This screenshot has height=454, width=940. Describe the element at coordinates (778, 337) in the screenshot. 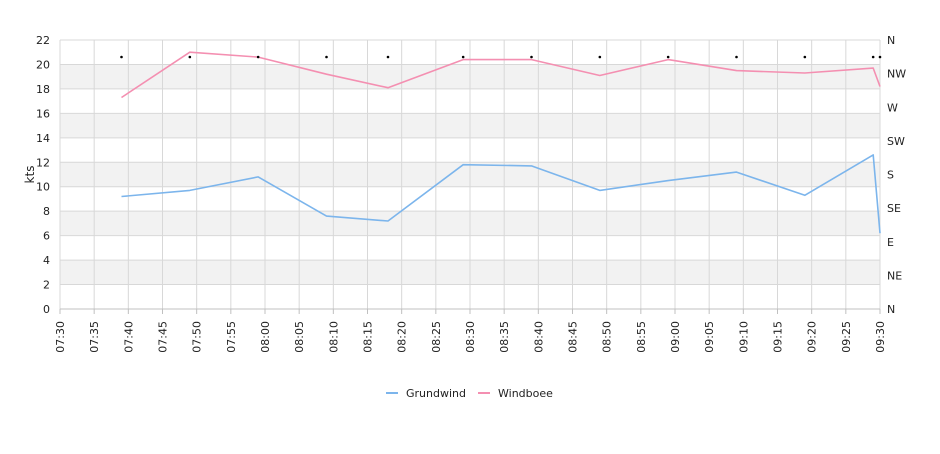

I see `x-tick-label: 09:15` at that location.